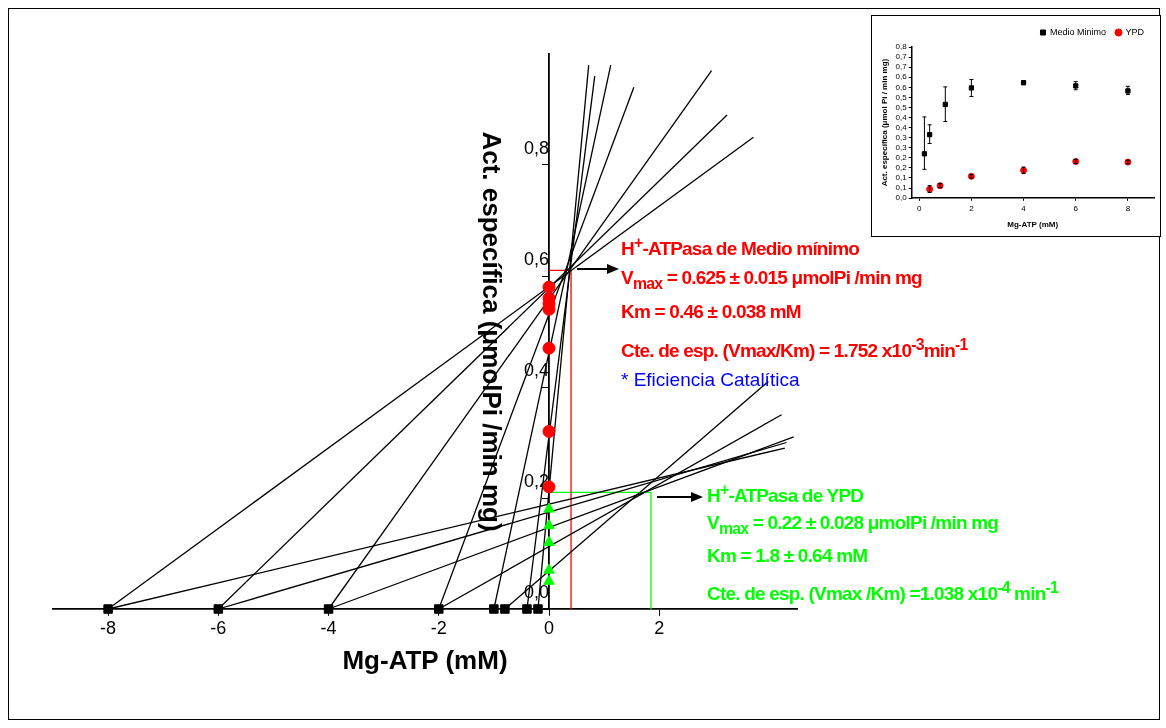 Image resolution: width=1166 pixels, height=728 pixels. I want to click on x-tick-label: -2, so click(438, 627).